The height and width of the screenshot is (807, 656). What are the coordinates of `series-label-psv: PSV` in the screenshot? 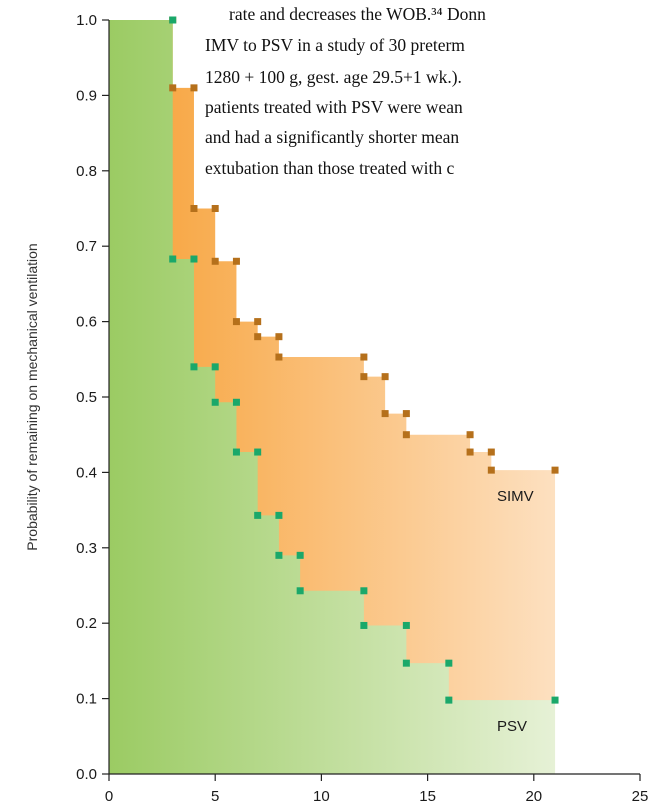 It's located at (512, 726).